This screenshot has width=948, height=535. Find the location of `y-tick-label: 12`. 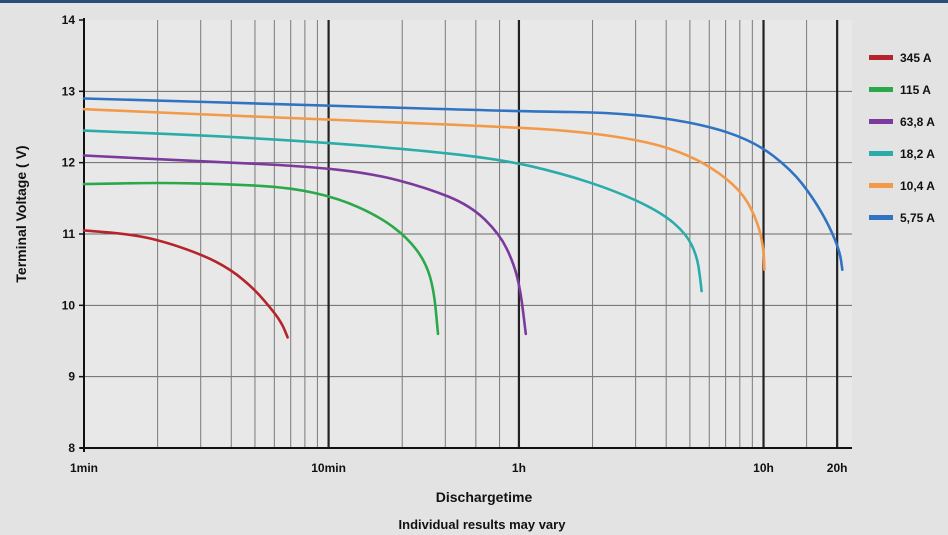

y-tick-label: 12 is located at coordinates (69, 163).